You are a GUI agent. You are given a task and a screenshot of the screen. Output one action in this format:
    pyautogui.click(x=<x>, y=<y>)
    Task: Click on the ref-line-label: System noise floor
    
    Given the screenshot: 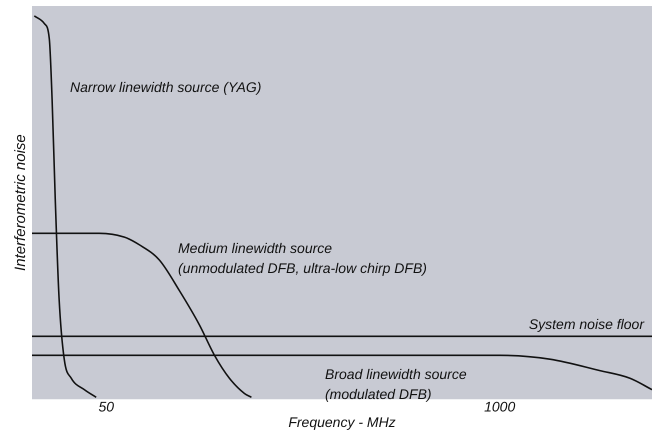 What is the action you would take?
    pyautogui.click(x=587, y=324)
    